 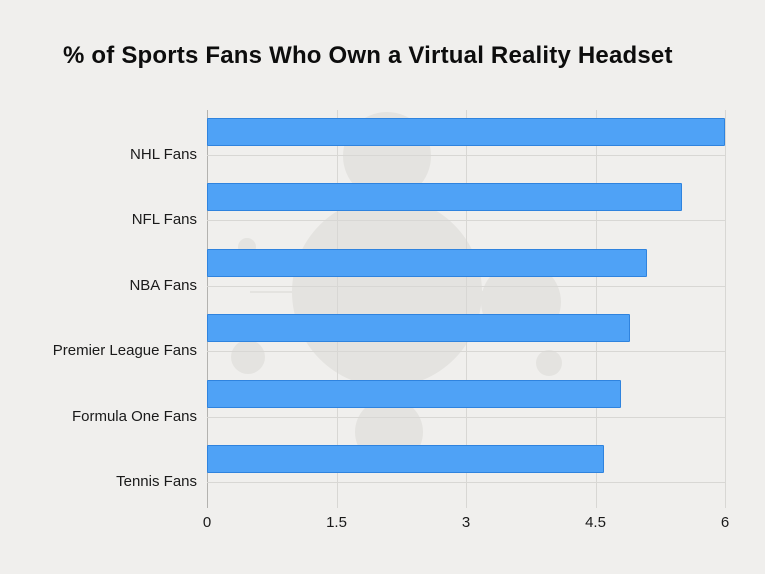 What do you see at coordinates (164, 220) in the screenshot?
I see `category-label: NFL Fans` at bounding box center [164, 220].